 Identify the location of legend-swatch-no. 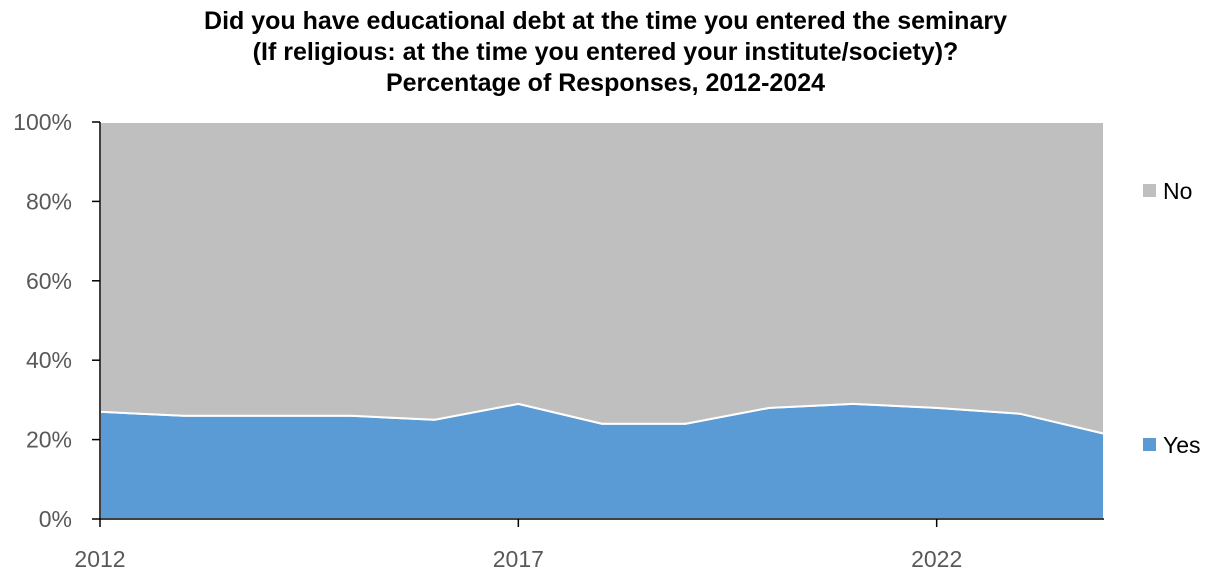
(1149, 190).